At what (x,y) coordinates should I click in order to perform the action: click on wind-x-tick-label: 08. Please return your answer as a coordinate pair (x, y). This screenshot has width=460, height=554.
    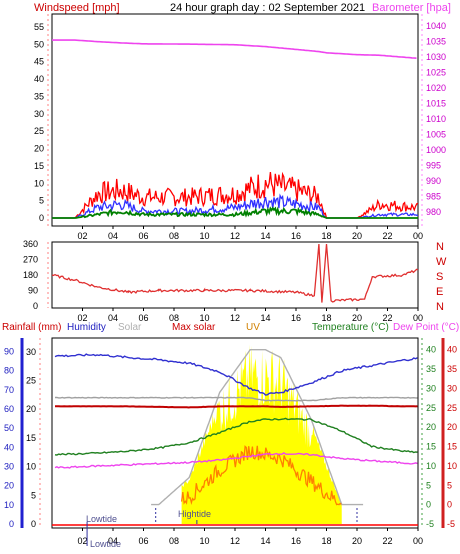
    Looking at the image, I should click on (174, 236).